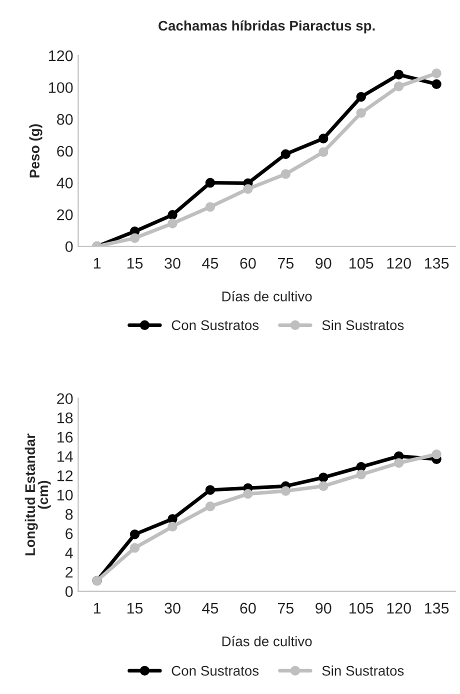 The width and height of the screenshot is (460, 694). What do you see at coordinates (65, 476) in the screenshot?
I see `y-tick-label: 12` at bounding box center [65, 476].